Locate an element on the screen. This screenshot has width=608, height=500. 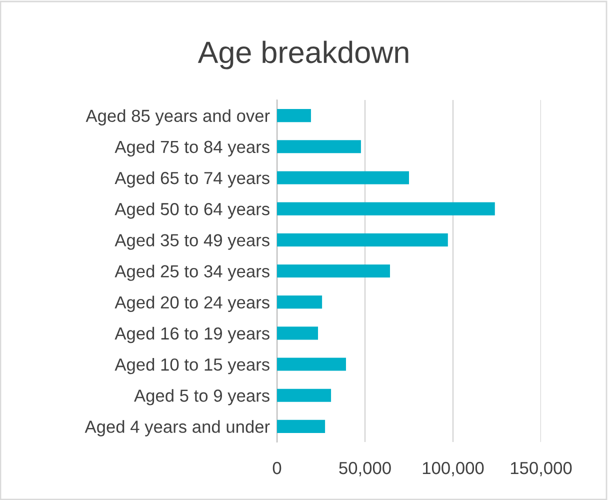
y-tick-label: Aged 75 to 84 years is located at coordinates (192, 148).